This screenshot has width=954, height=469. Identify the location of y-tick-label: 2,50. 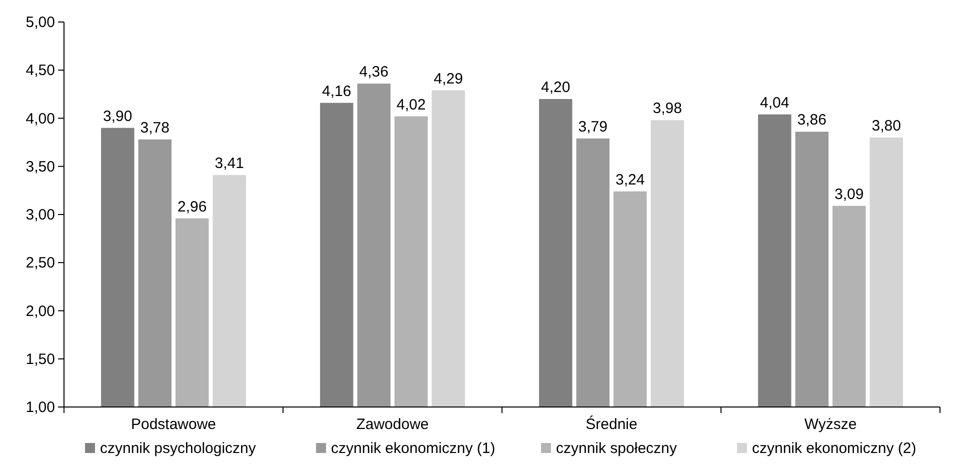
(40, 263).